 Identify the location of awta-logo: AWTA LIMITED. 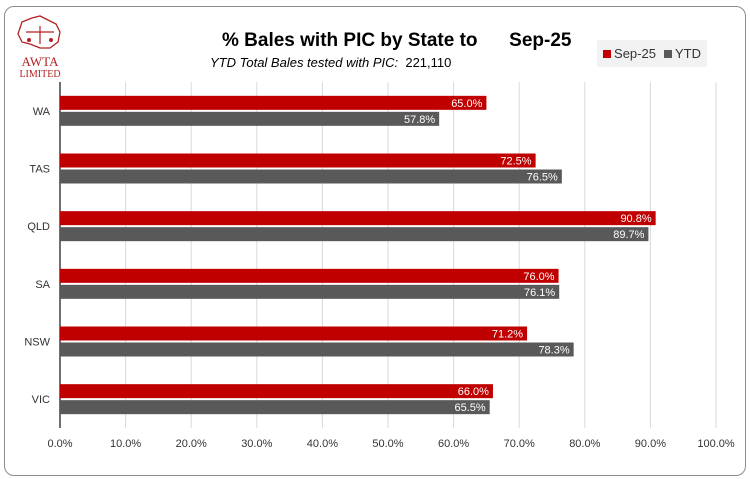
(39, 47).